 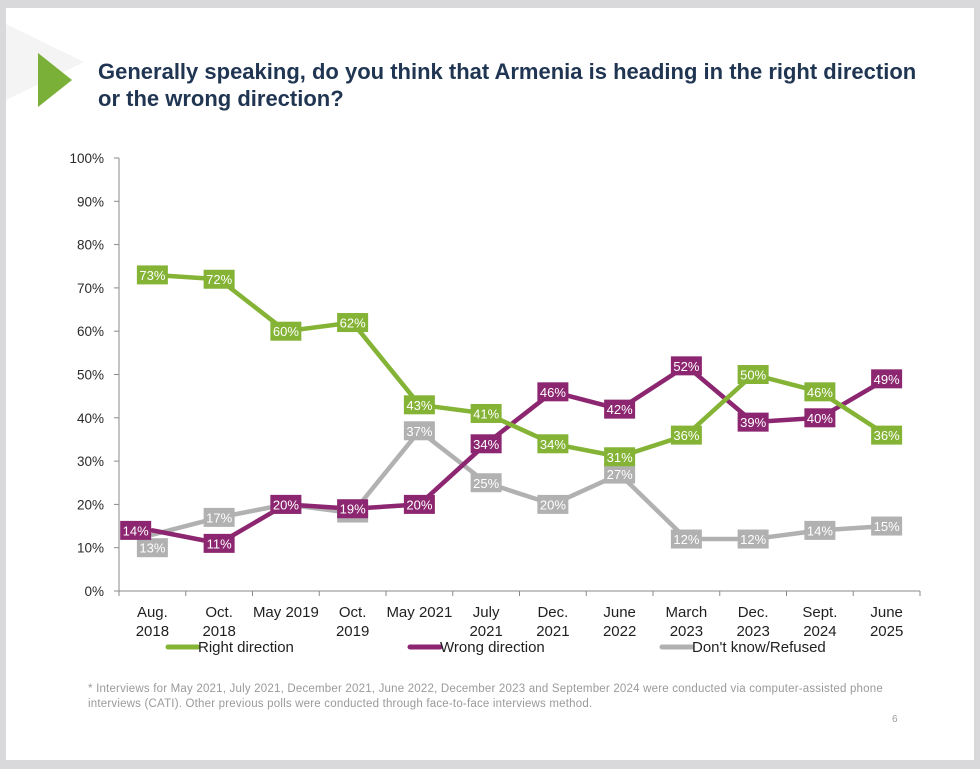 I want to click on page-number: 6, so click(x=895, y=719).